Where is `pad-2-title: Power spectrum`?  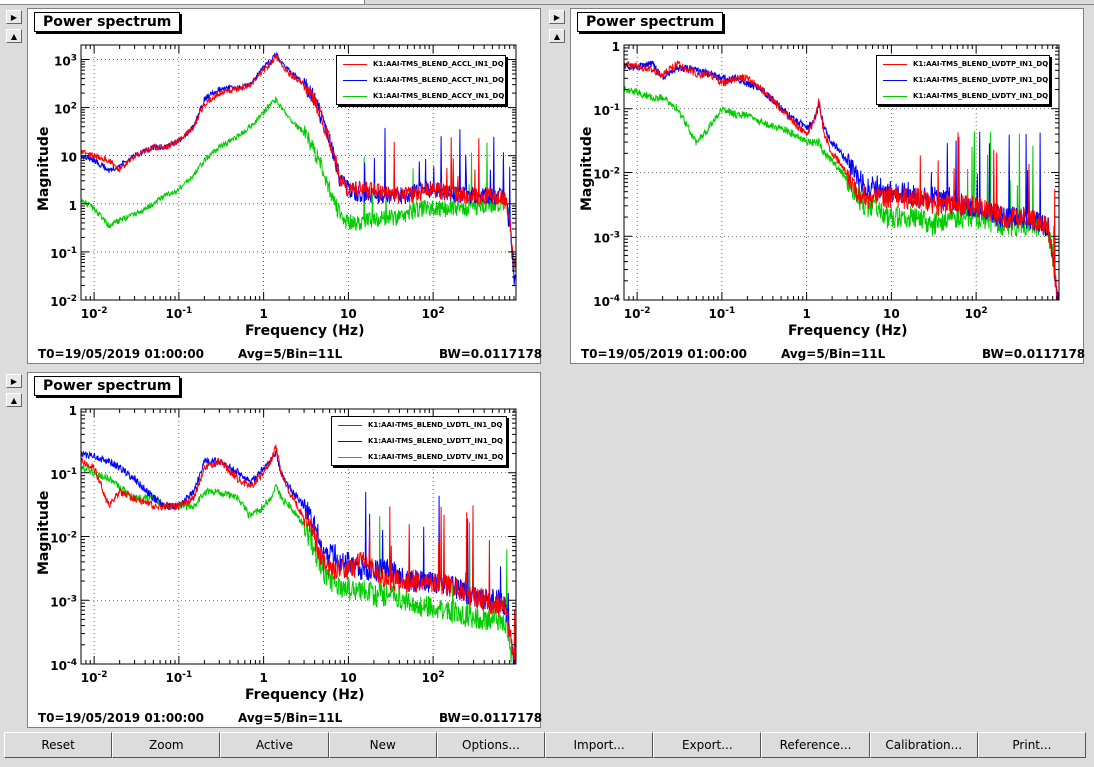 pad-2-title: Power spectrum is located at coordinates (650, 22).